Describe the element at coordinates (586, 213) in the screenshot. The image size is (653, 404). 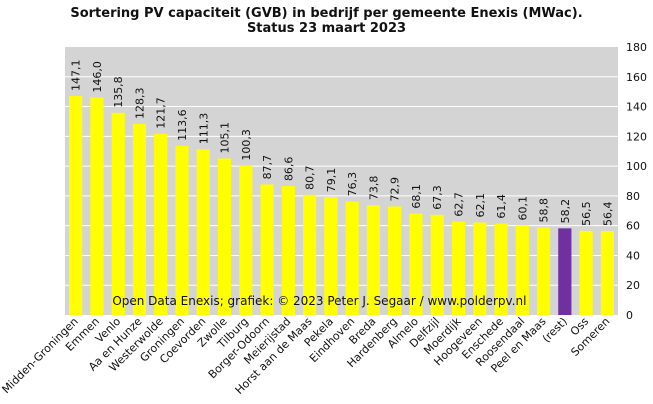
I see `bar-value-label: 56,5` at that location.